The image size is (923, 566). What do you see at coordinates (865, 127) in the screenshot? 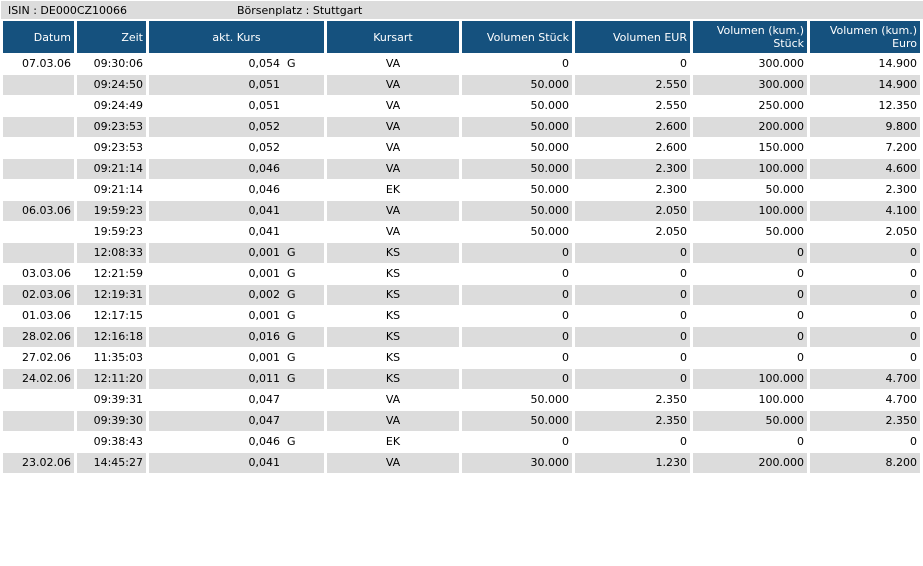
I see `volumen-kum-euro-cell: 9.800` at bounding box center [865, 127].